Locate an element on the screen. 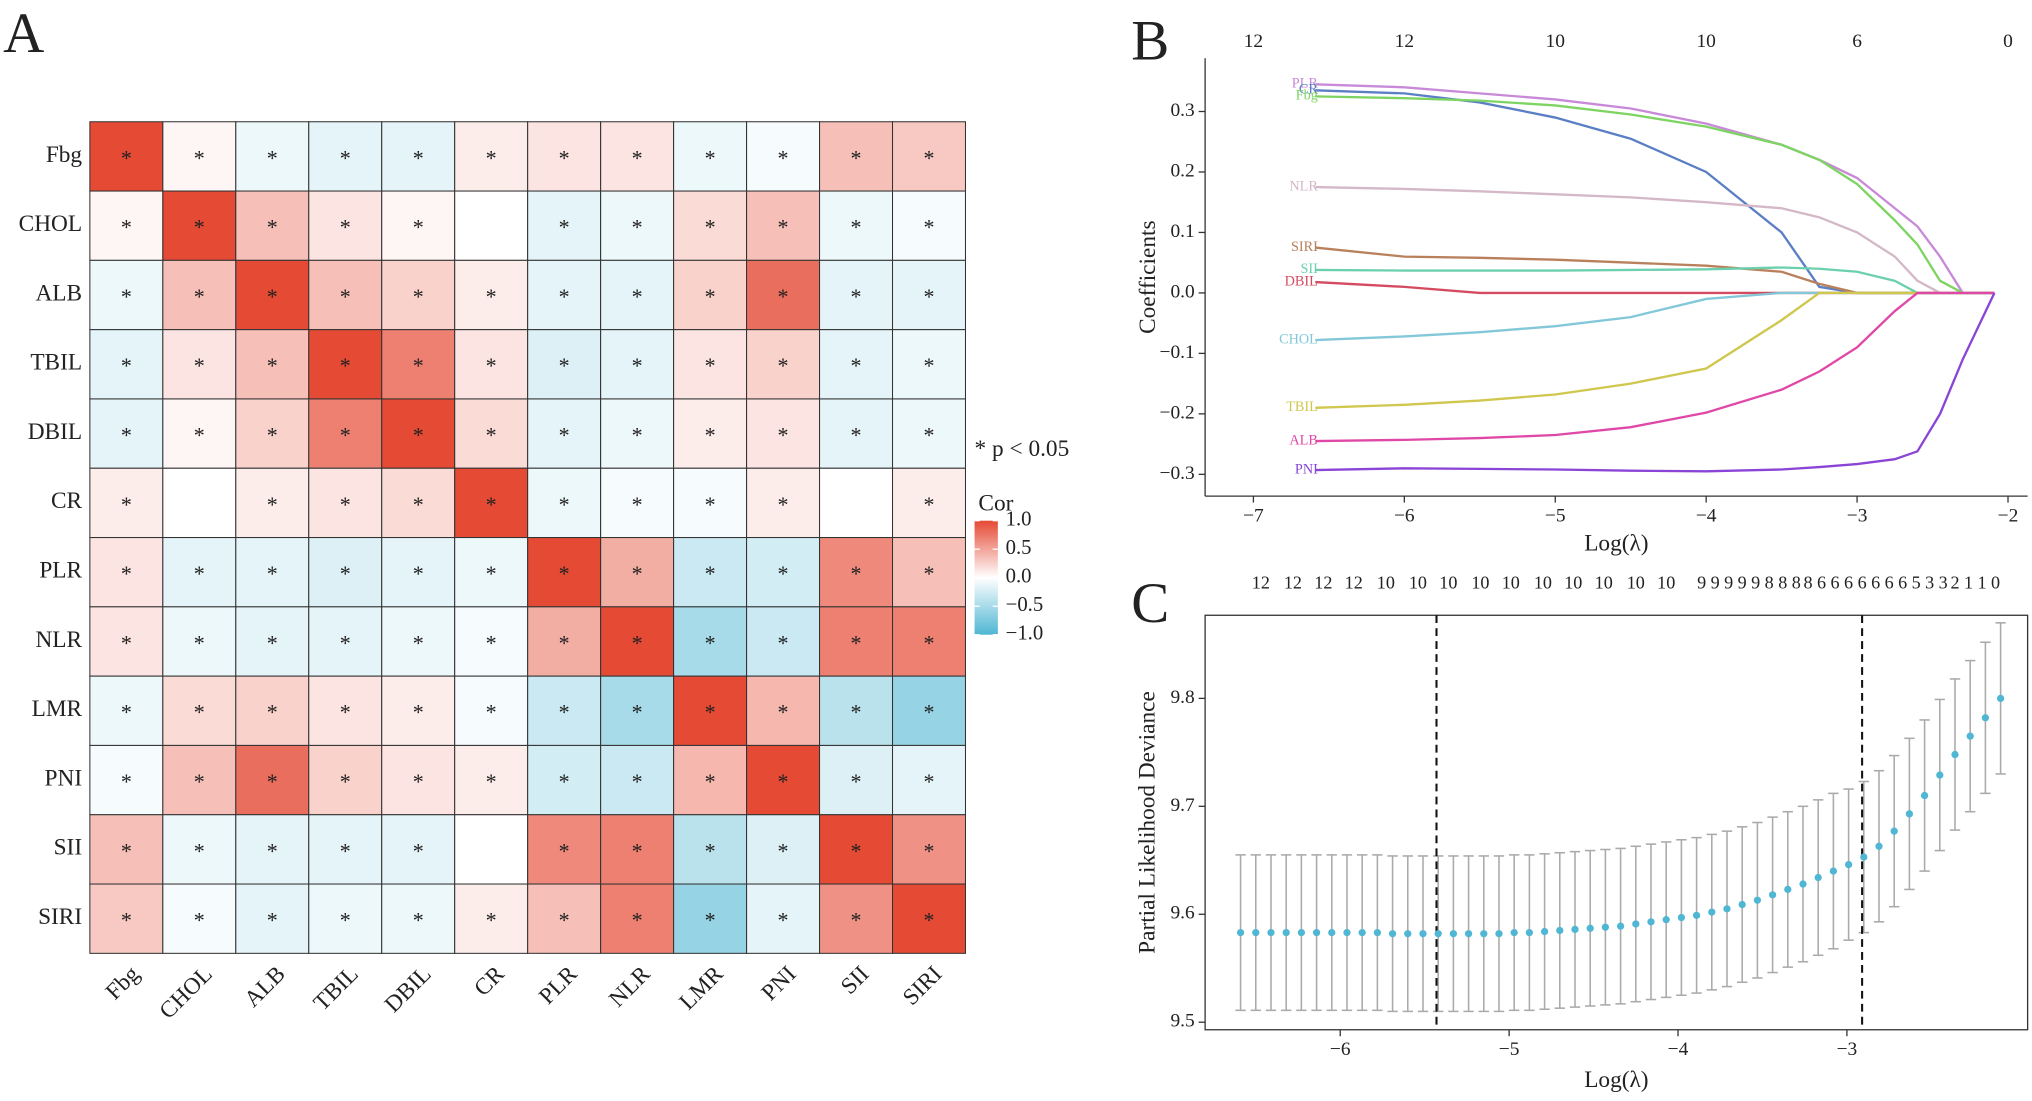 The image size is (2032, 1101). colorbar-tick-label: 0.5 is located at coordinates (1019, 548).